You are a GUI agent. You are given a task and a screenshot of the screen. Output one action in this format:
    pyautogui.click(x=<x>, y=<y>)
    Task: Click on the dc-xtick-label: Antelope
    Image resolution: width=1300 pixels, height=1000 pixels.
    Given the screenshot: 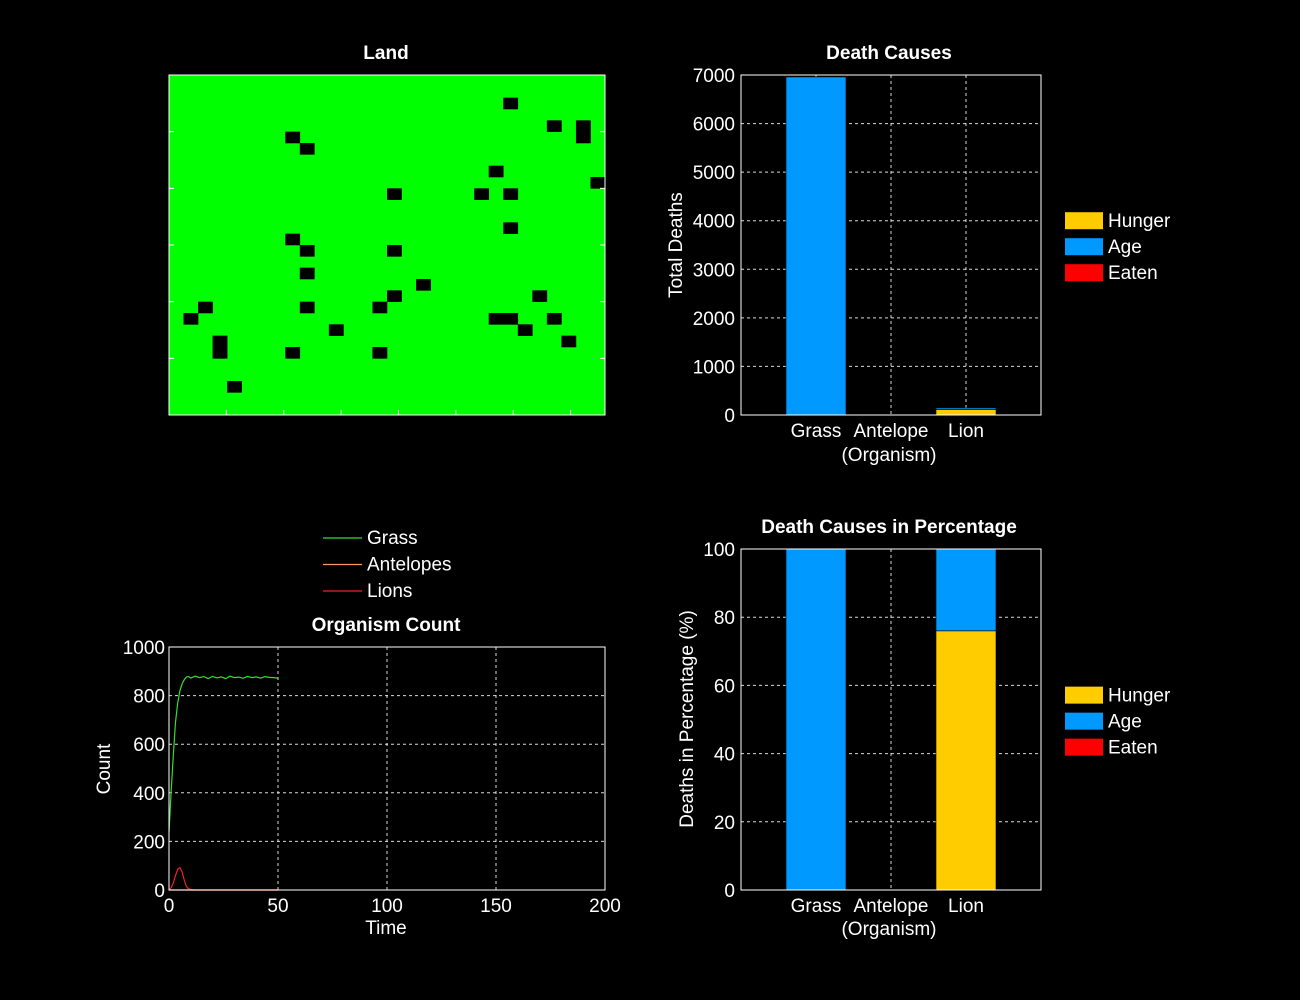 What is the action you would take?
    pyautogui.click(x=890, y=431)
    